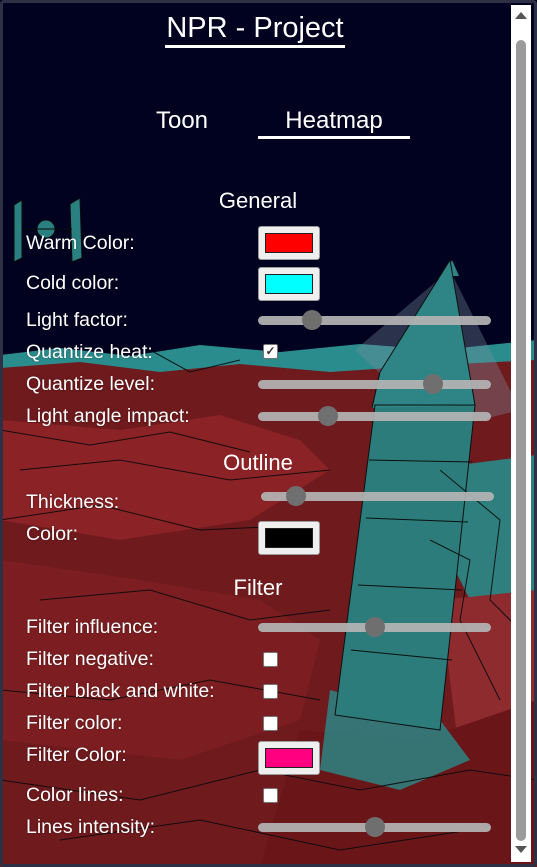  What do you see at coordinates (374, 320) in the screenshot?
I see `light-factor-slider` at bounding box center [374, 320].